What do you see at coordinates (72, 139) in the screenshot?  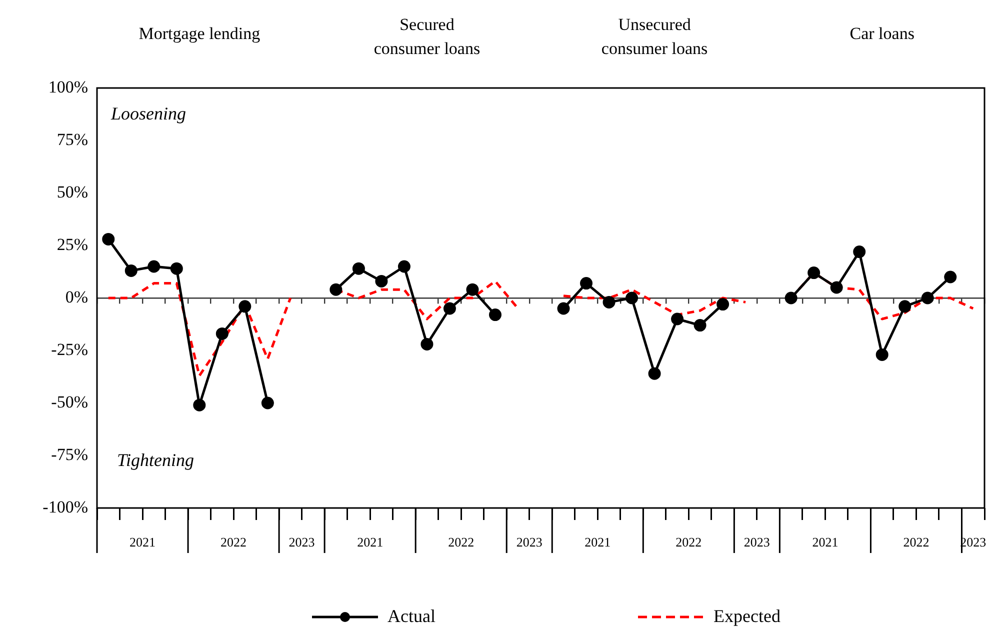 I see `y-tick-label: 75%` at bounding box center [72, 139].